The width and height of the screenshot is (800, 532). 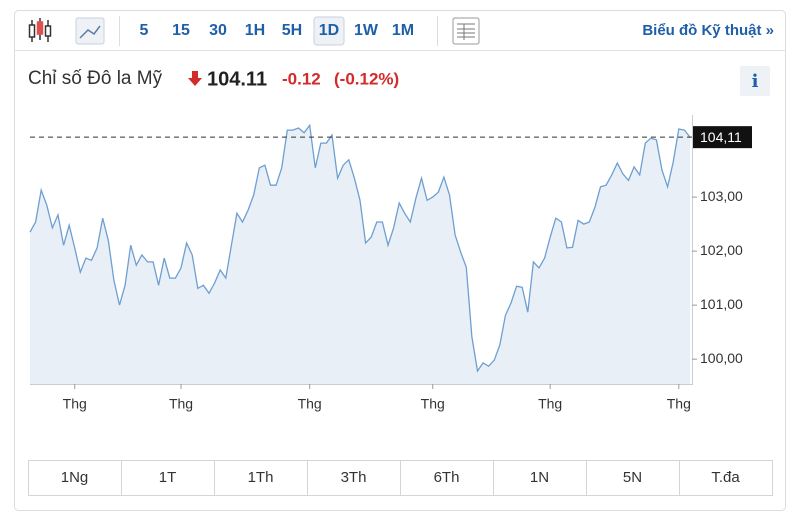 I want to click on range-label: 1T, so click(x=168, y=477).